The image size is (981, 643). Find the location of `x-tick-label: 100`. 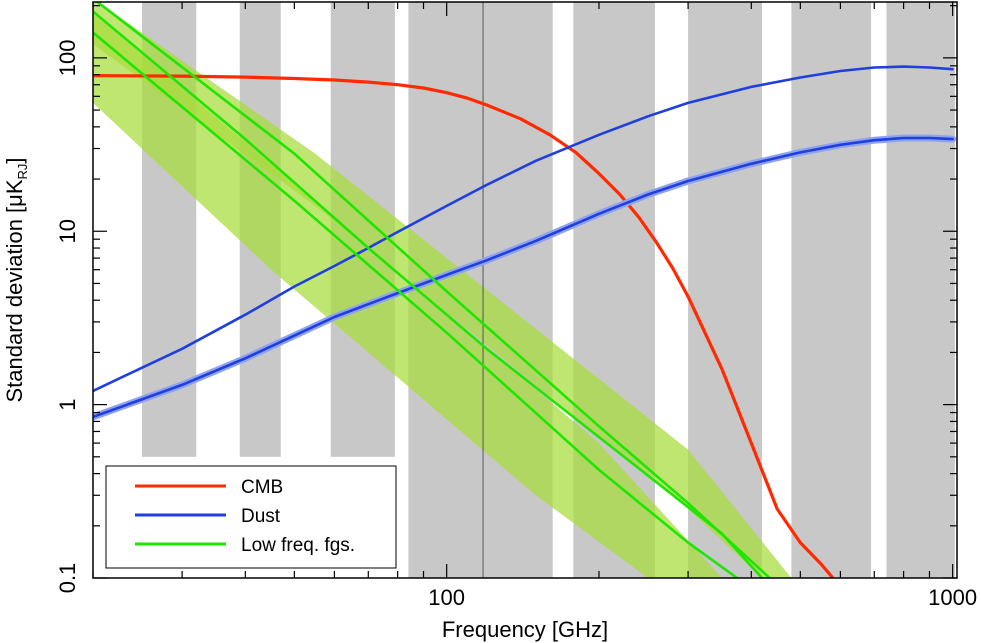

x-tick-label: 100 is located at coordinates (446, 597).